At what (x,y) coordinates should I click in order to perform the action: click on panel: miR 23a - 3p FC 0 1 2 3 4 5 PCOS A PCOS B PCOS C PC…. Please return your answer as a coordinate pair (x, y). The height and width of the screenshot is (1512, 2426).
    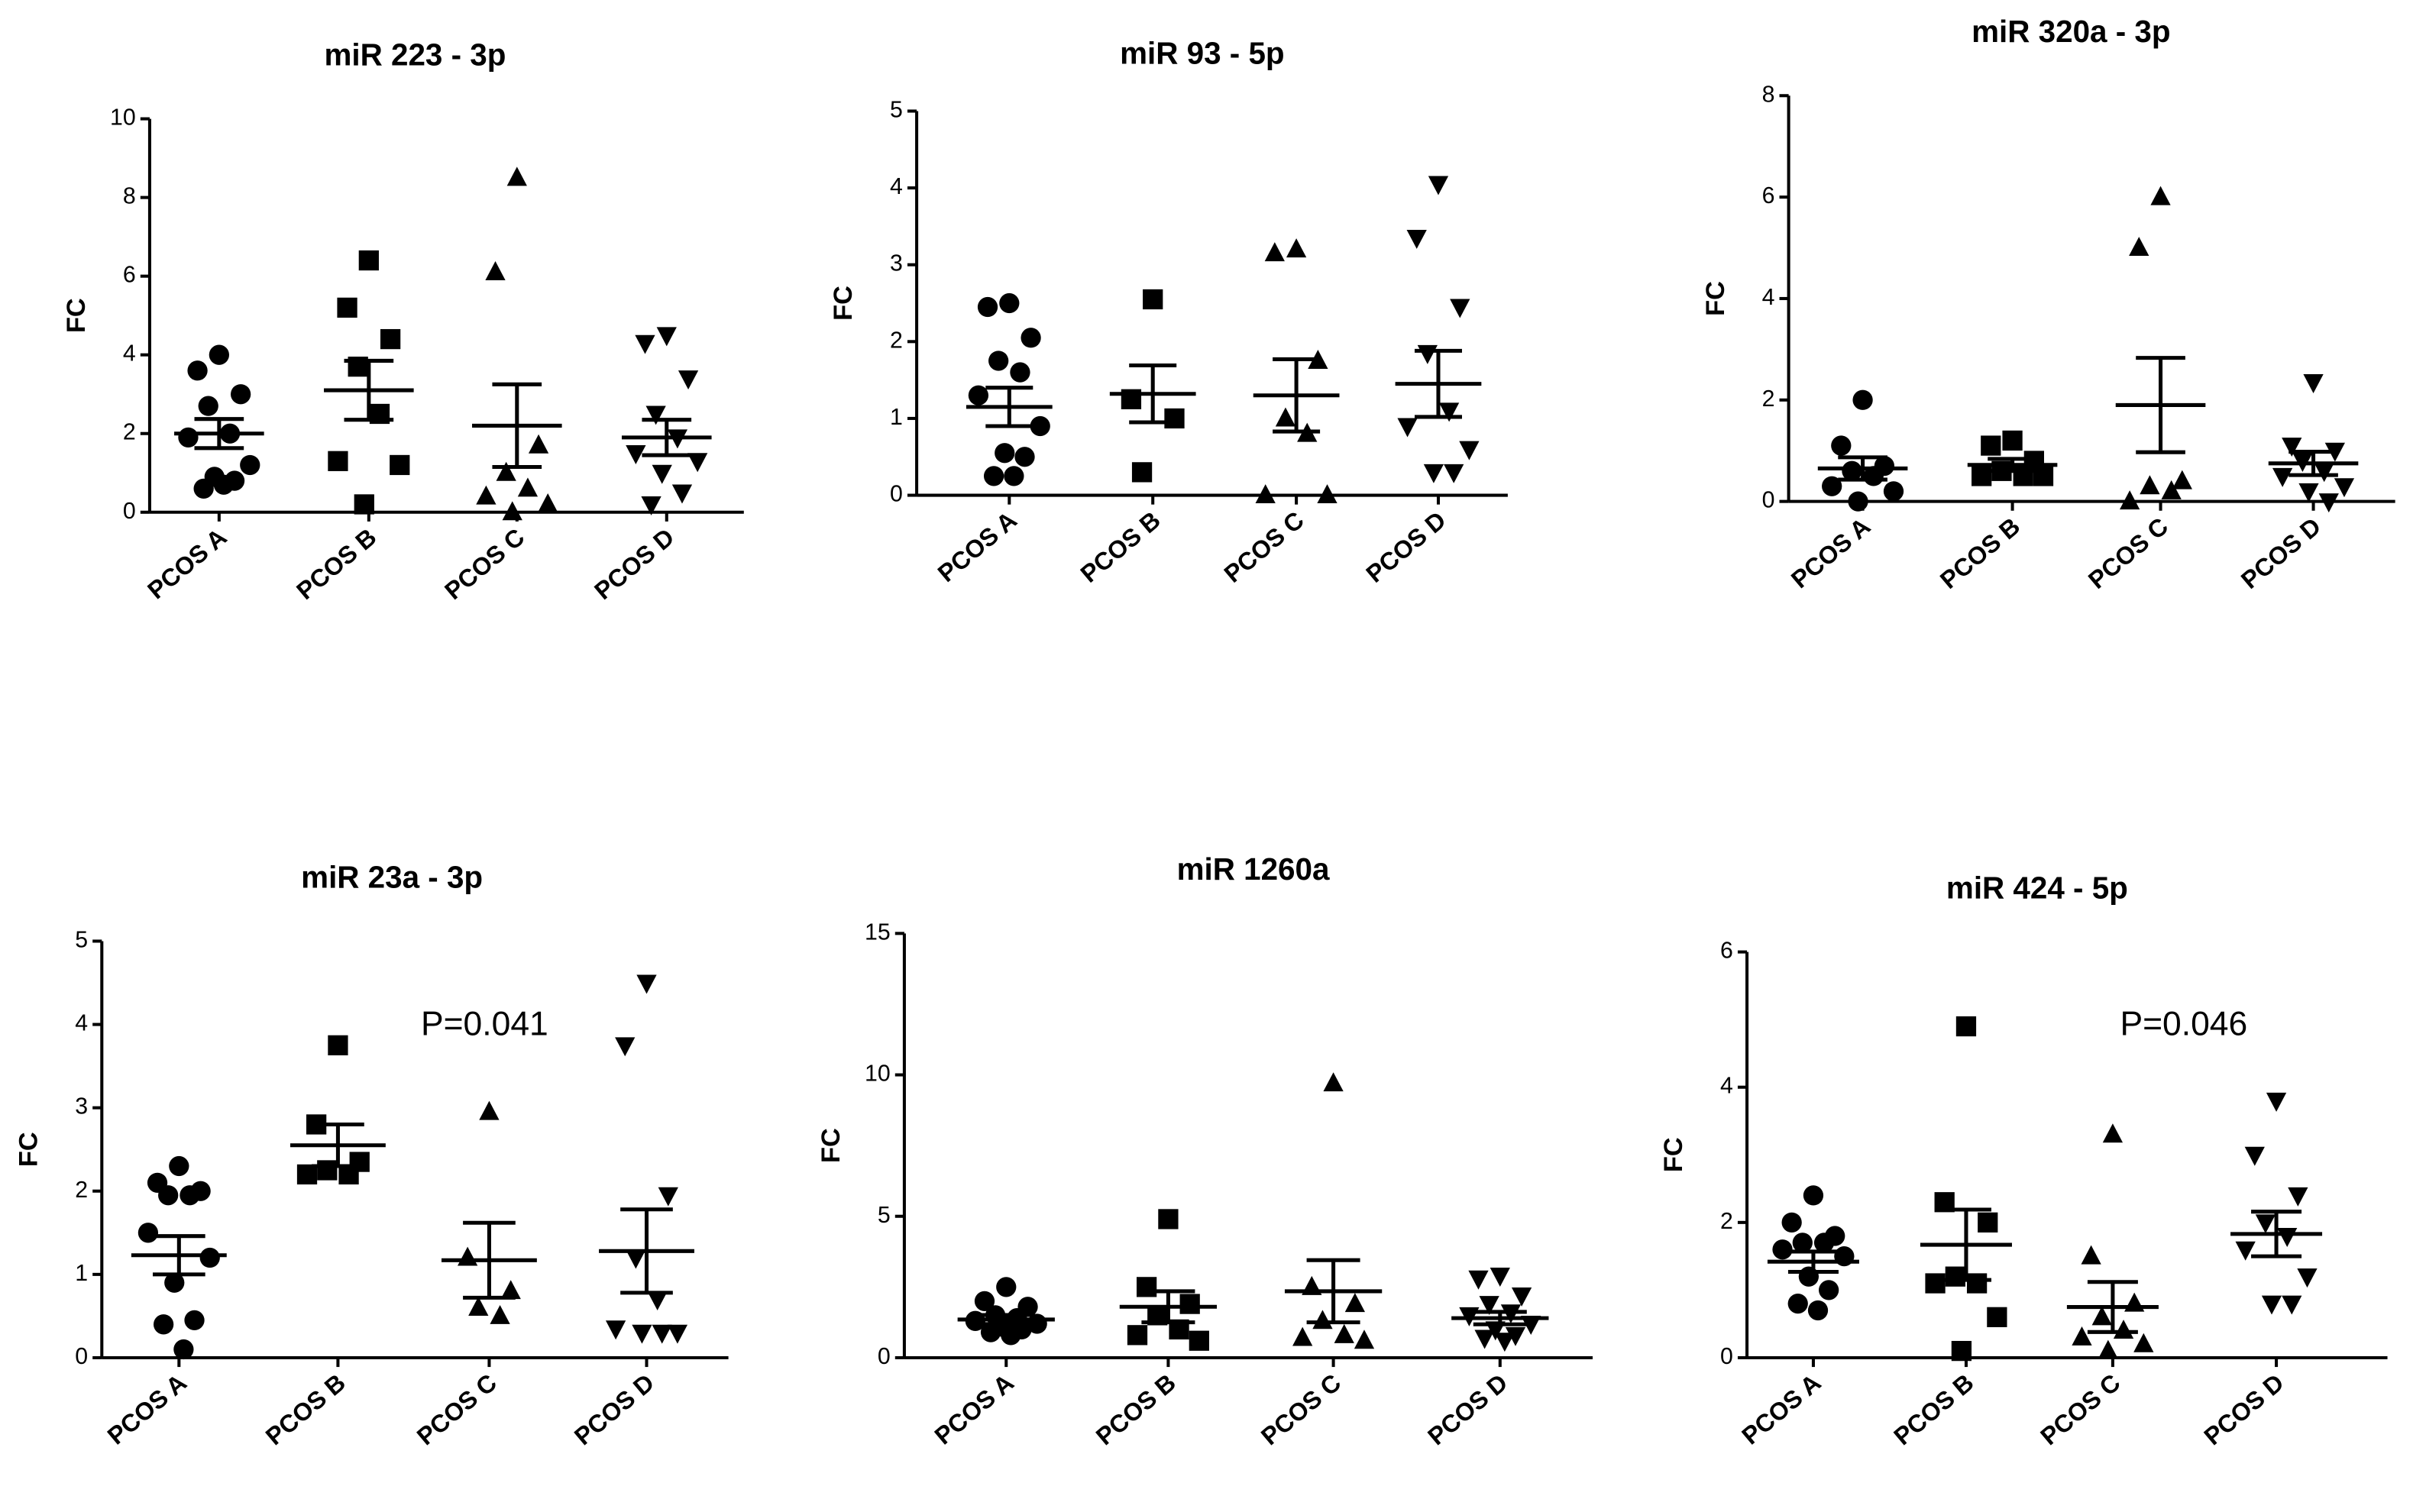
    Looking at the image, I should click on (371, 1154).